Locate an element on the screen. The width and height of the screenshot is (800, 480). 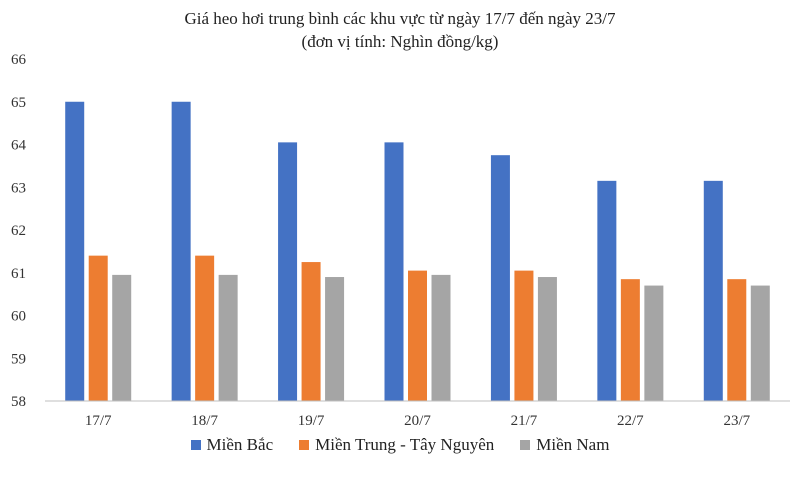
x-tick-label: 20/7 is located at coordinates (417, 421).